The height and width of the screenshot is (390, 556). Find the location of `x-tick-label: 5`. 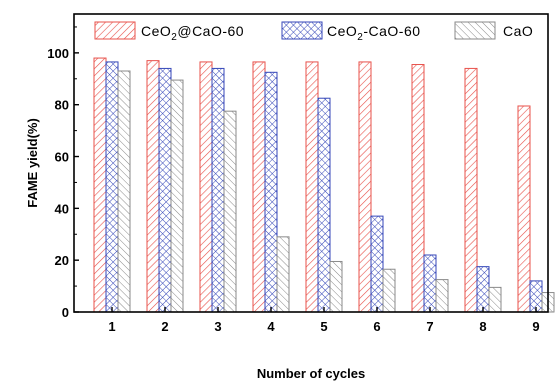

x-tick-label: 5 is located at coordinates (323, 326).